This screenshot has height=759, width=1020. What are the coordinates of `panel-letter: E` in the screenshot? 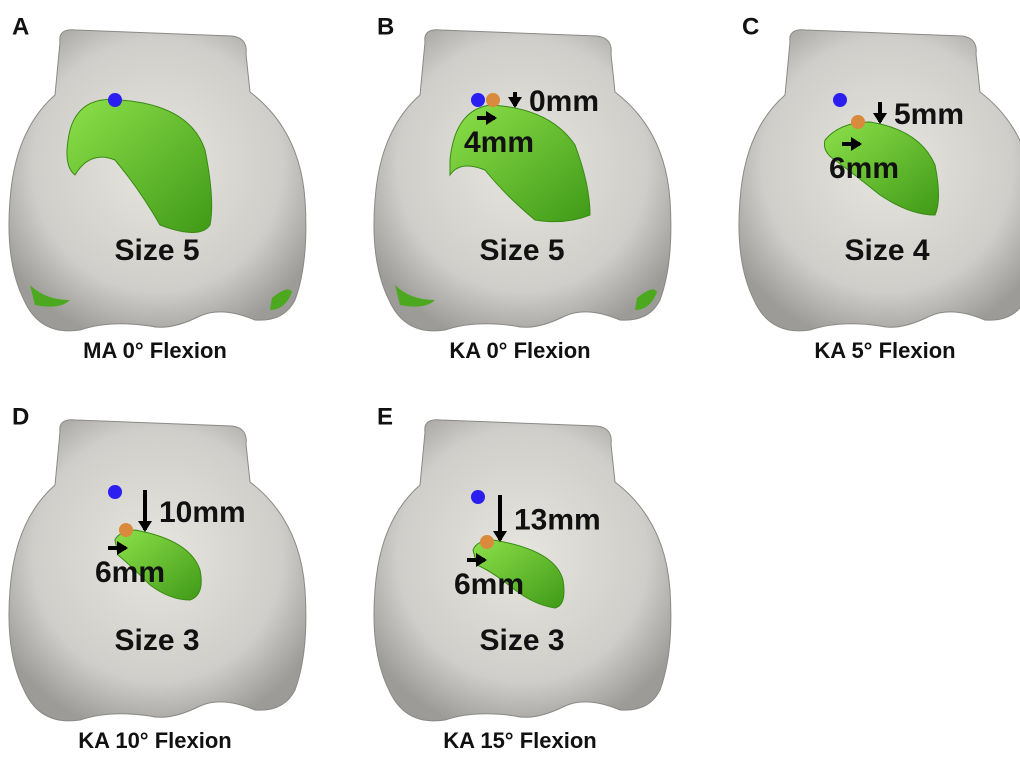 It's located at (385, 416).